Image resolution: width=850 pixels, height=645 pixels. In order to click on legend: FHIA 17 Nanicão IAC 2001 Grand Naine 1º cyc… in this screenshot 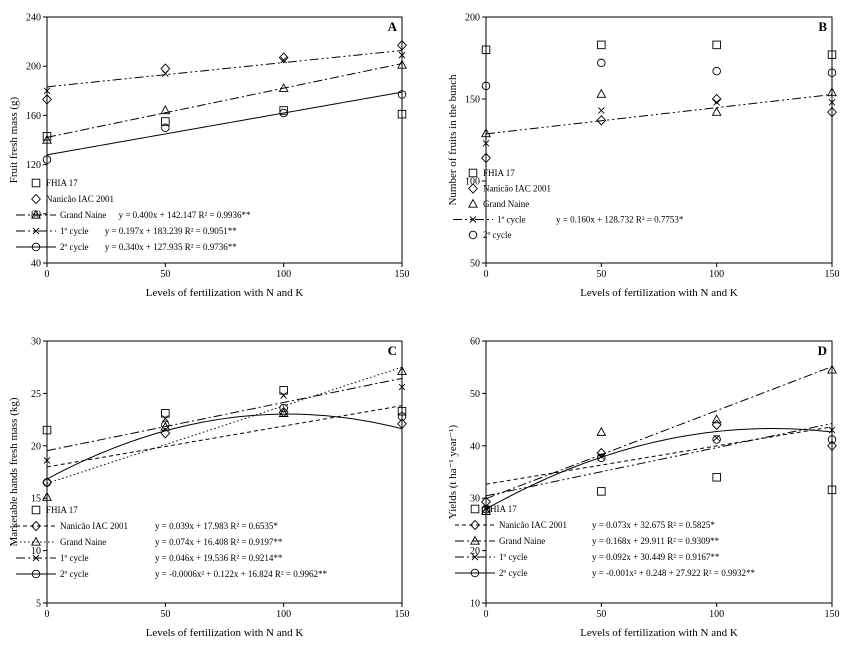, I will do `click(568, 204)`.